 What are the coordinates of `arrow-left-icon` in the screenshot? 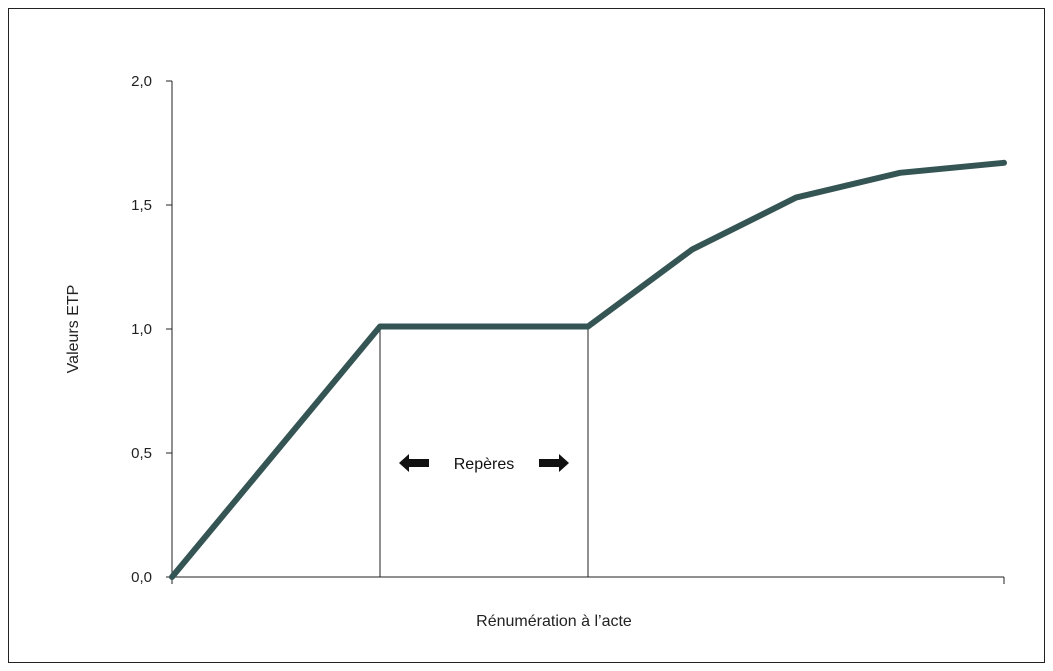 It's located at (414, 463).